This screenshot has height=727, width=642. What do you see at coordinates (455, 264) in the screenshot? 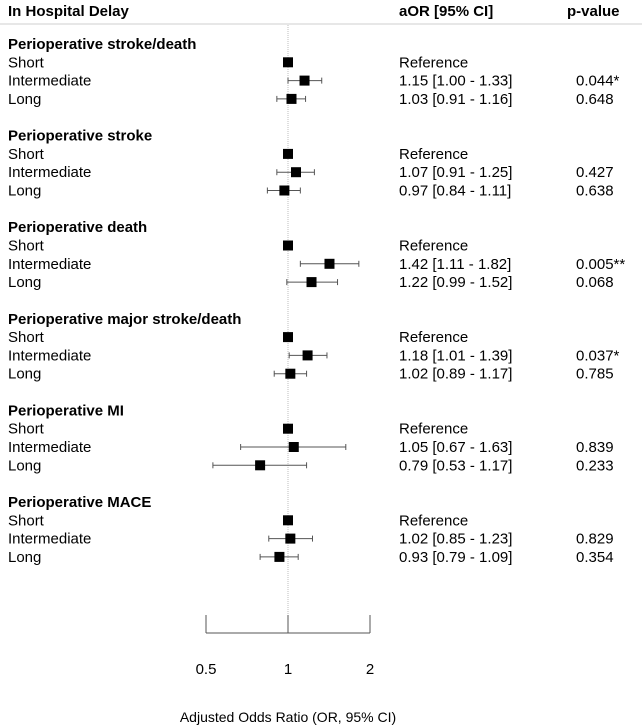
I see `or-estimate-text: 1.42 [1.11 - 1.82]` at bounding box center [455, 264].